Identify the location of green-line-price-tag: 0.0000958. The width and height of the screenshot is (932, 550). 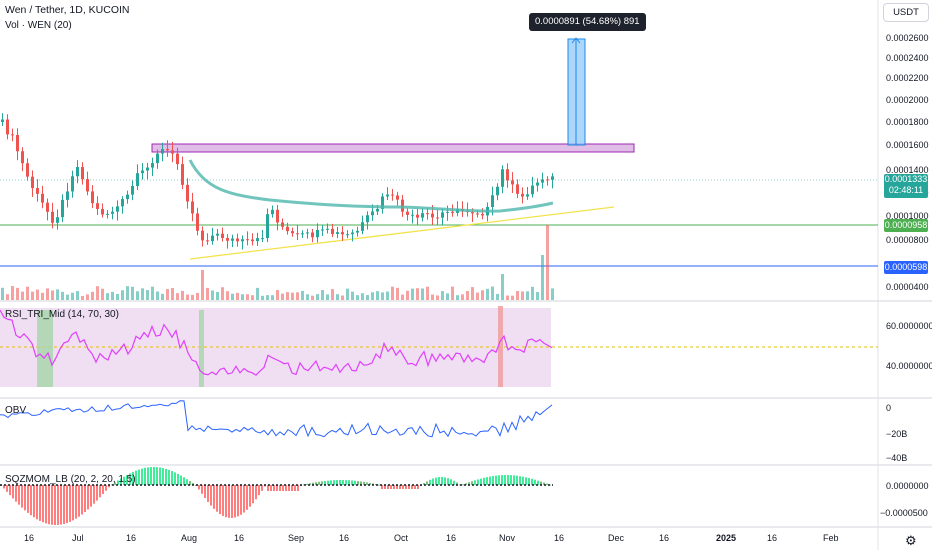
(906, 225).